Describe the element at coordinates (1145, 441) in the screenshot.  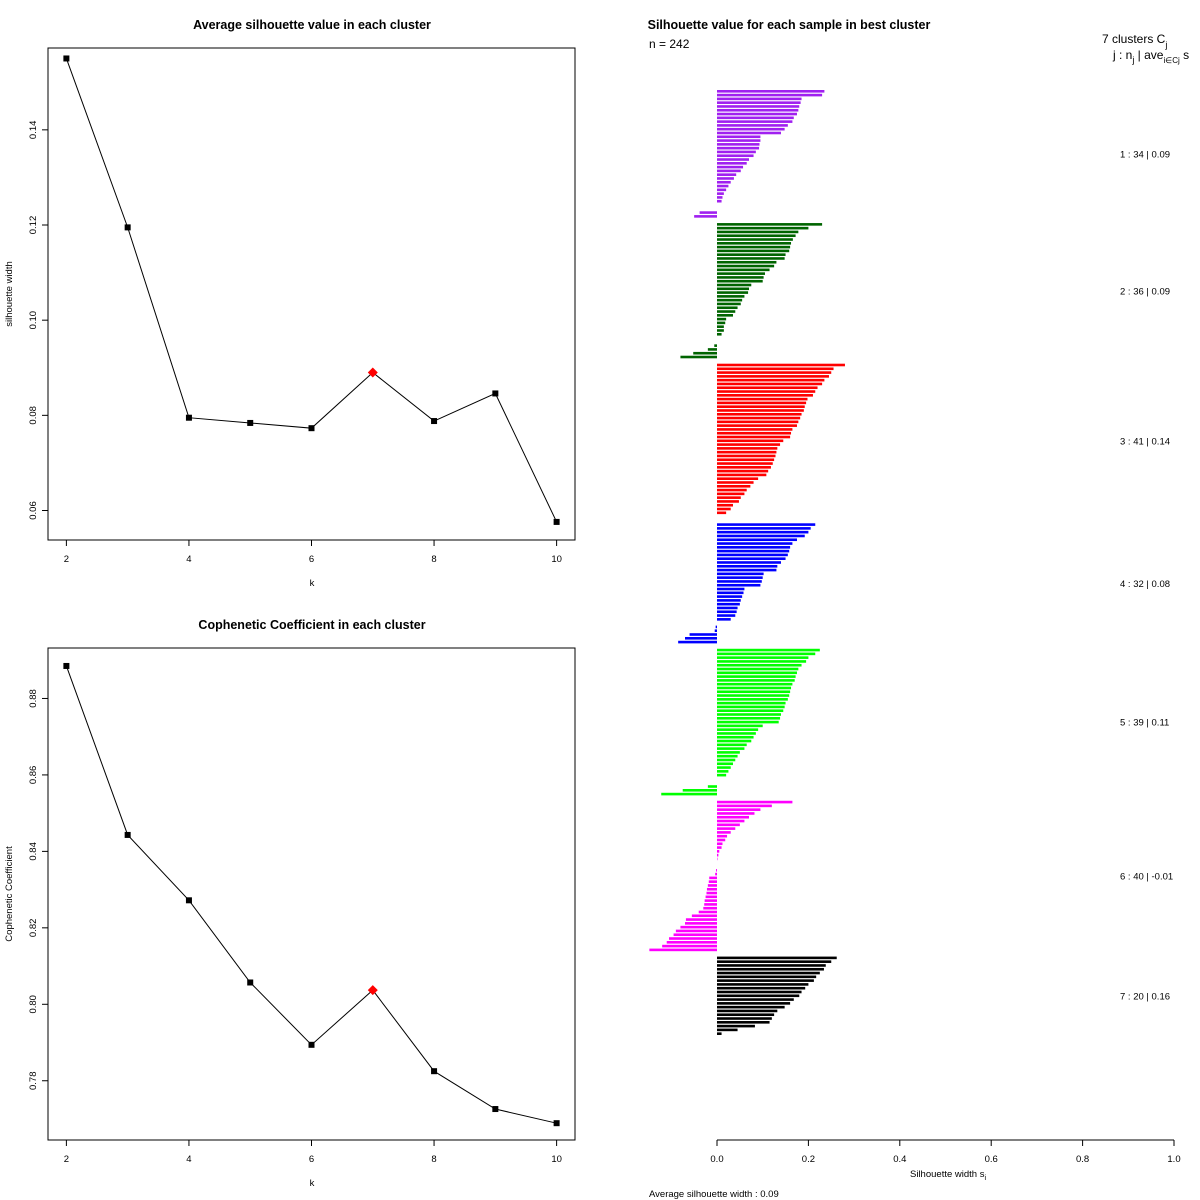
I see `cluster-label: 3 : 41 | 0.14` at that location.